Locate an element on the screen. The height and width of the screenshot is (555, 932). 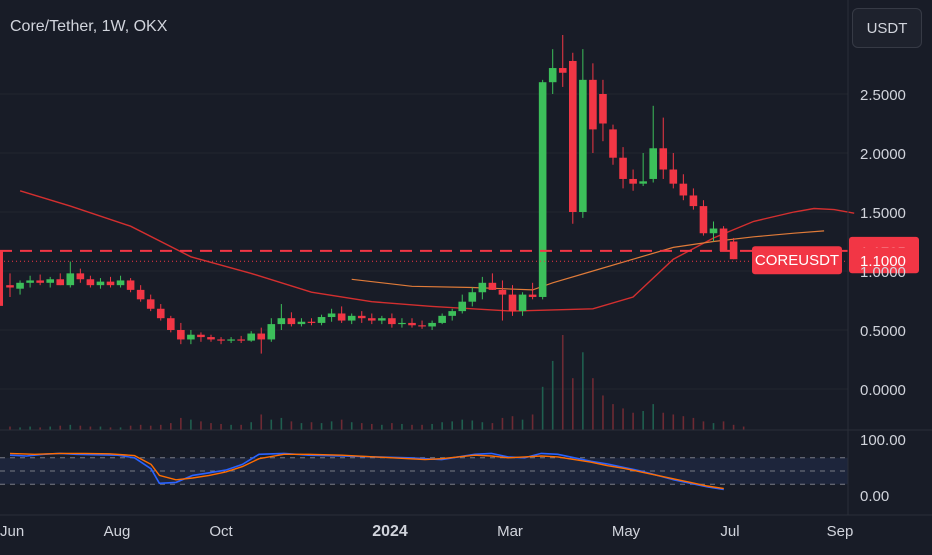
currency-unit-button: USDT is located at coordinates (887, 28).